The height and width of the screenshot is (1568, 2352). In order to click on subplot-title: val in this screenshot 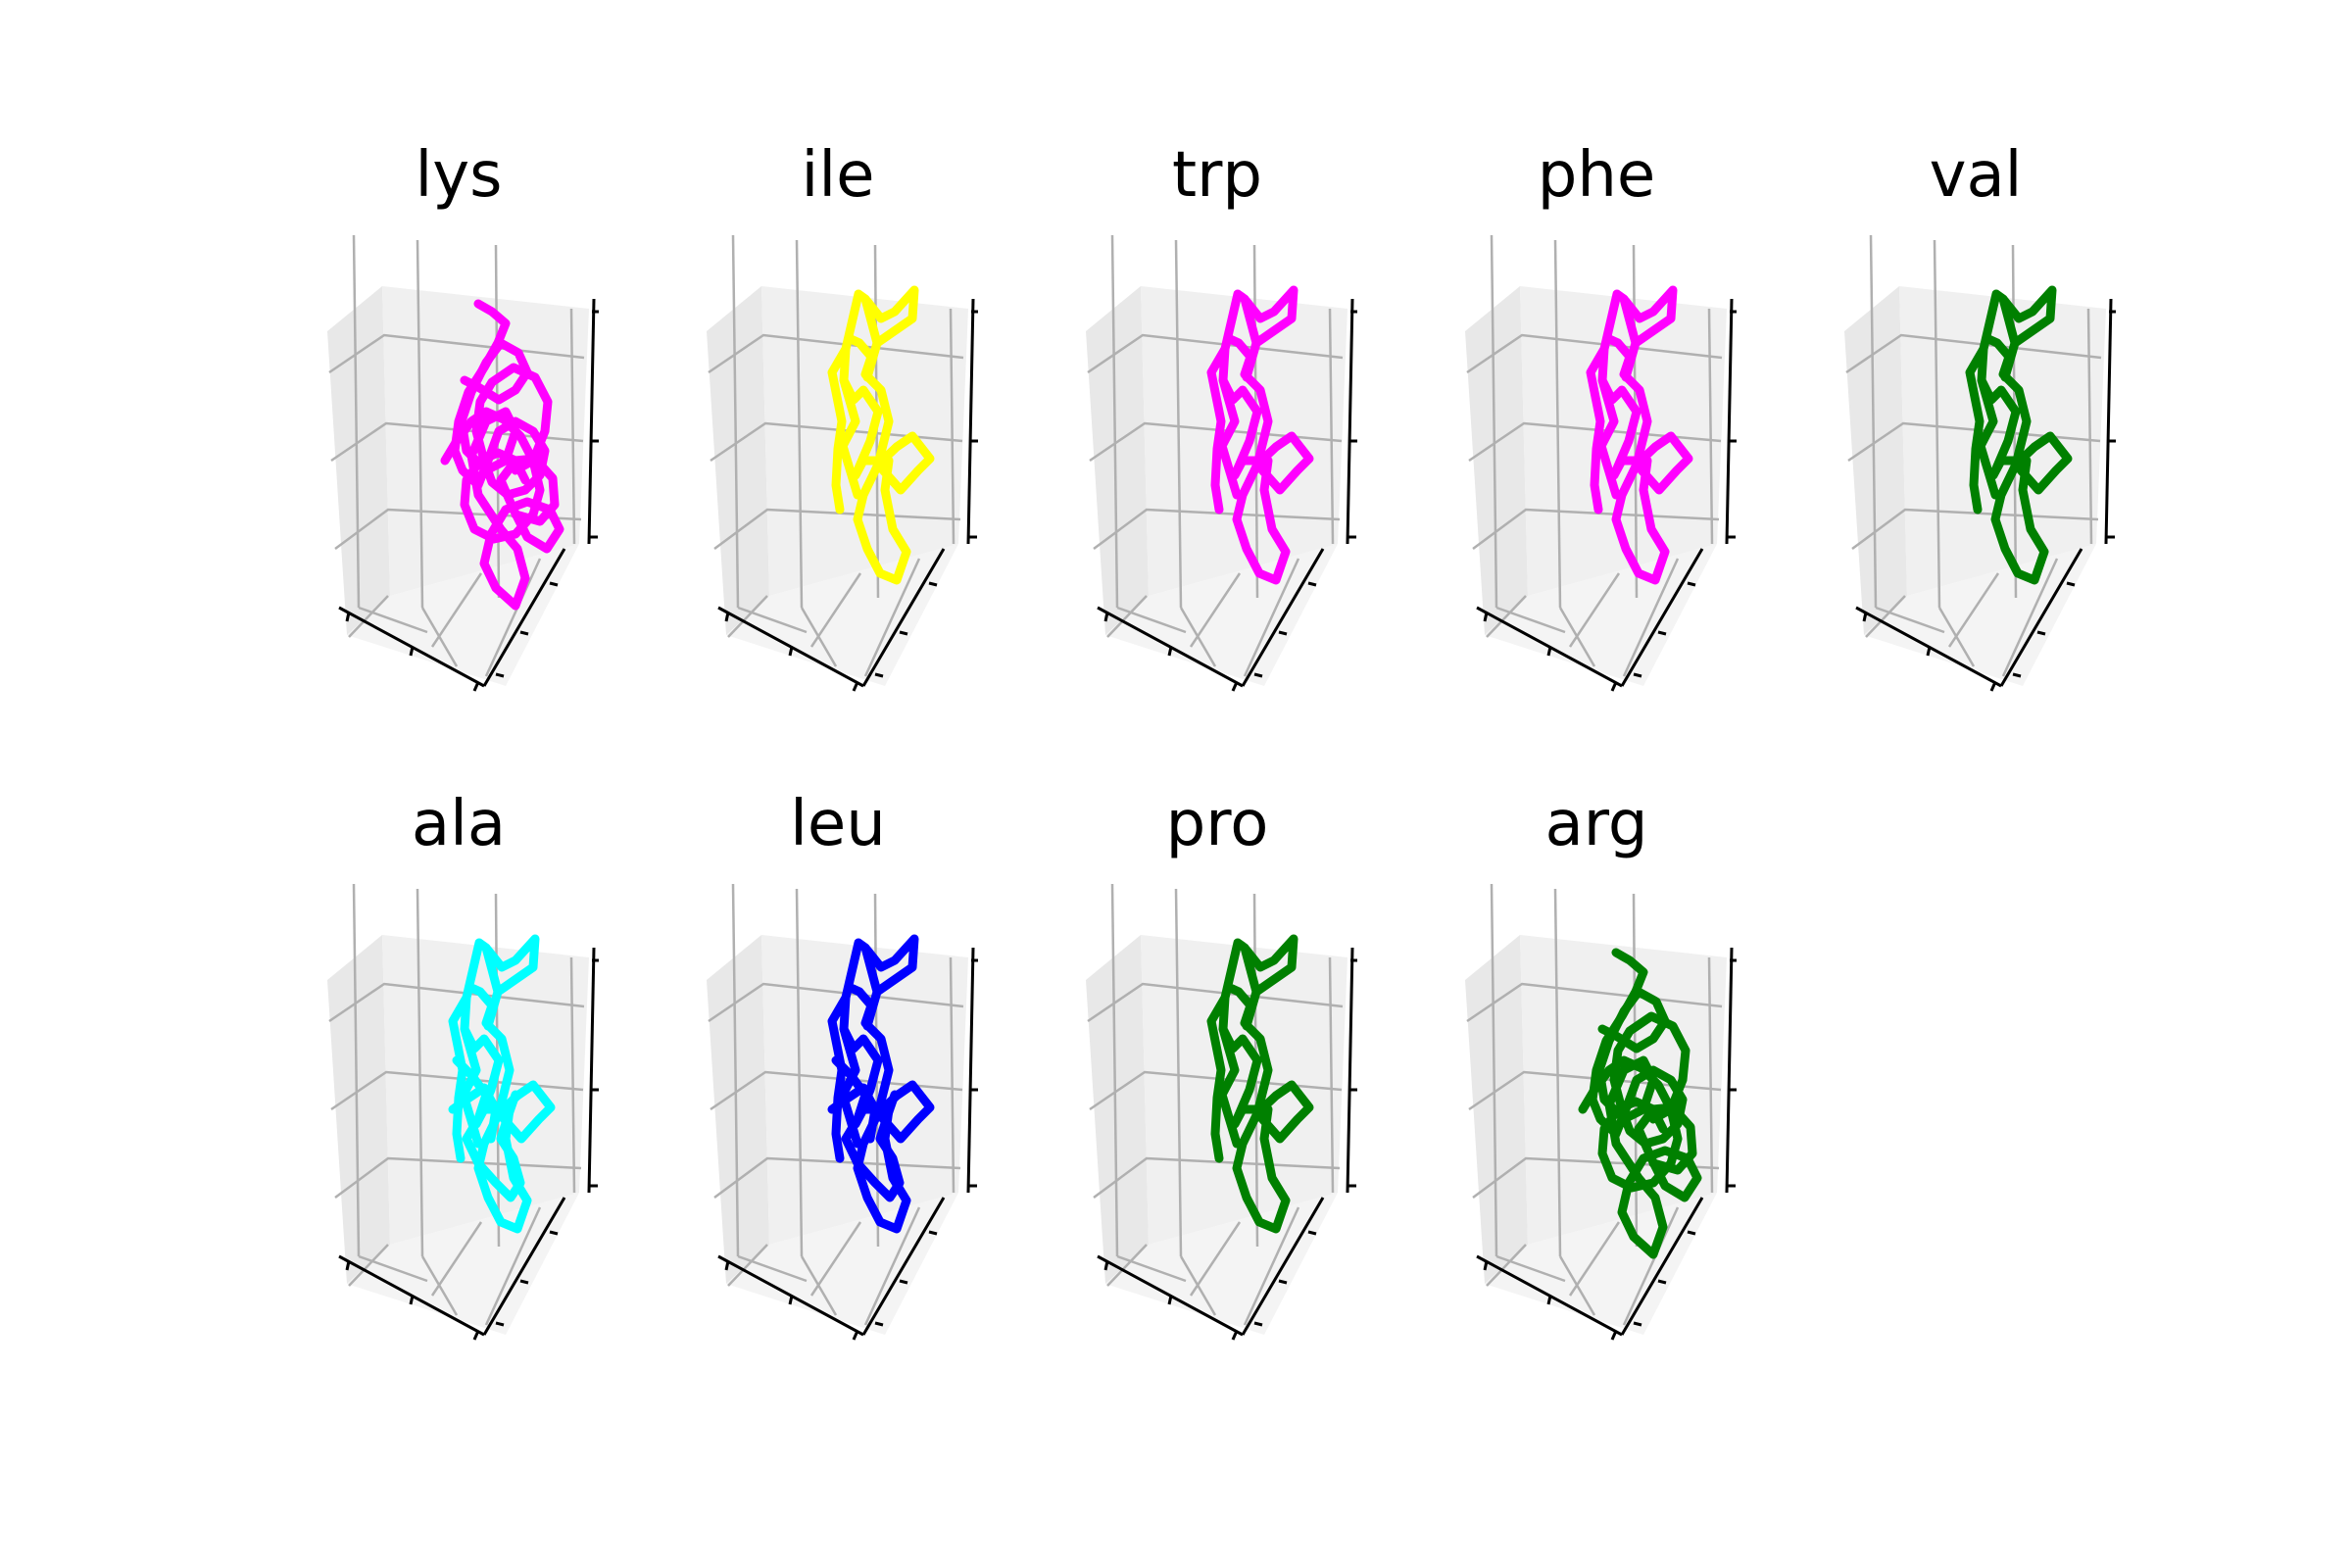, I will do `click(1976, 175)`.